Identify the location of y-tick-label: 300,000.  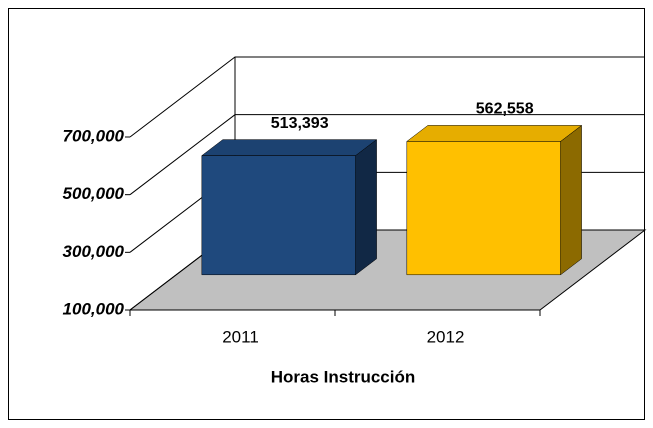
(94, 251).